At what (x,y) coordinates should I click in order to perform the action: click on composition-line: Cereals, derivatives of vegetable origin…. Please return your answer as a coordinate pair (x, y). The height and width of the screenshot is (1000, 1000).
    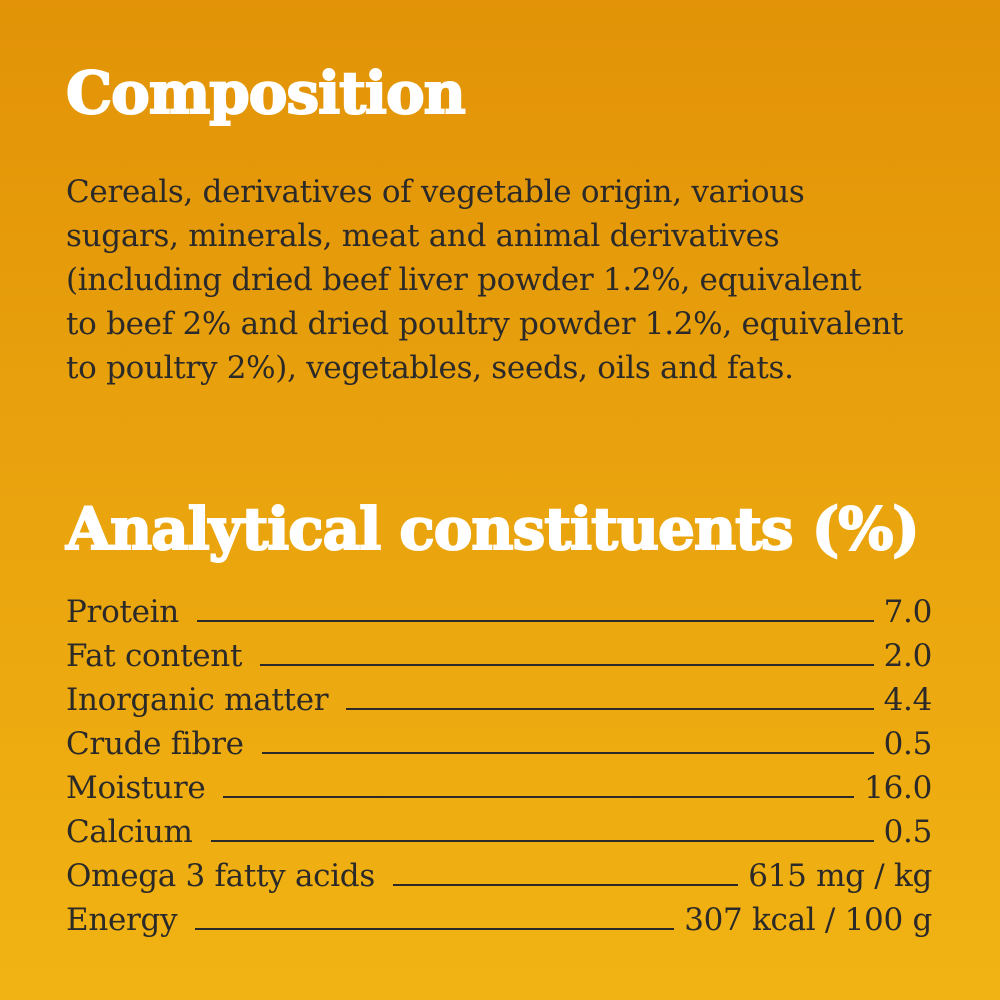
    Looking at the image, I should click on (435, 192).